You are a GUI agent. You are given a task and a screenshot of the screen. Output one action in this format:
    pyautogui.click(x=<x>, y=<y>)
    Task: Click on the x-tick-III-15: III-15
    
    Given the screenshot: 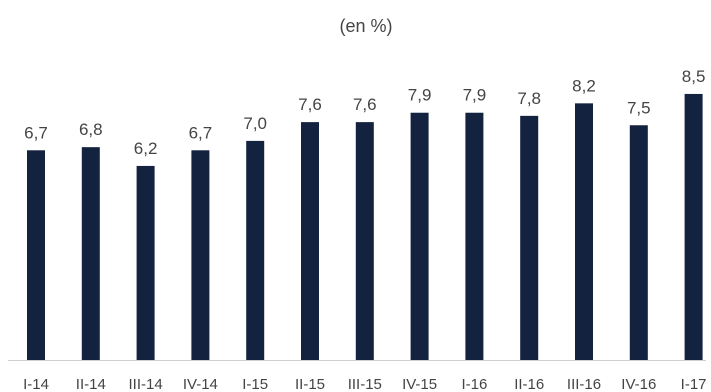 What is the action you would take?
    pyautogui.click(x=365, y=384)
    